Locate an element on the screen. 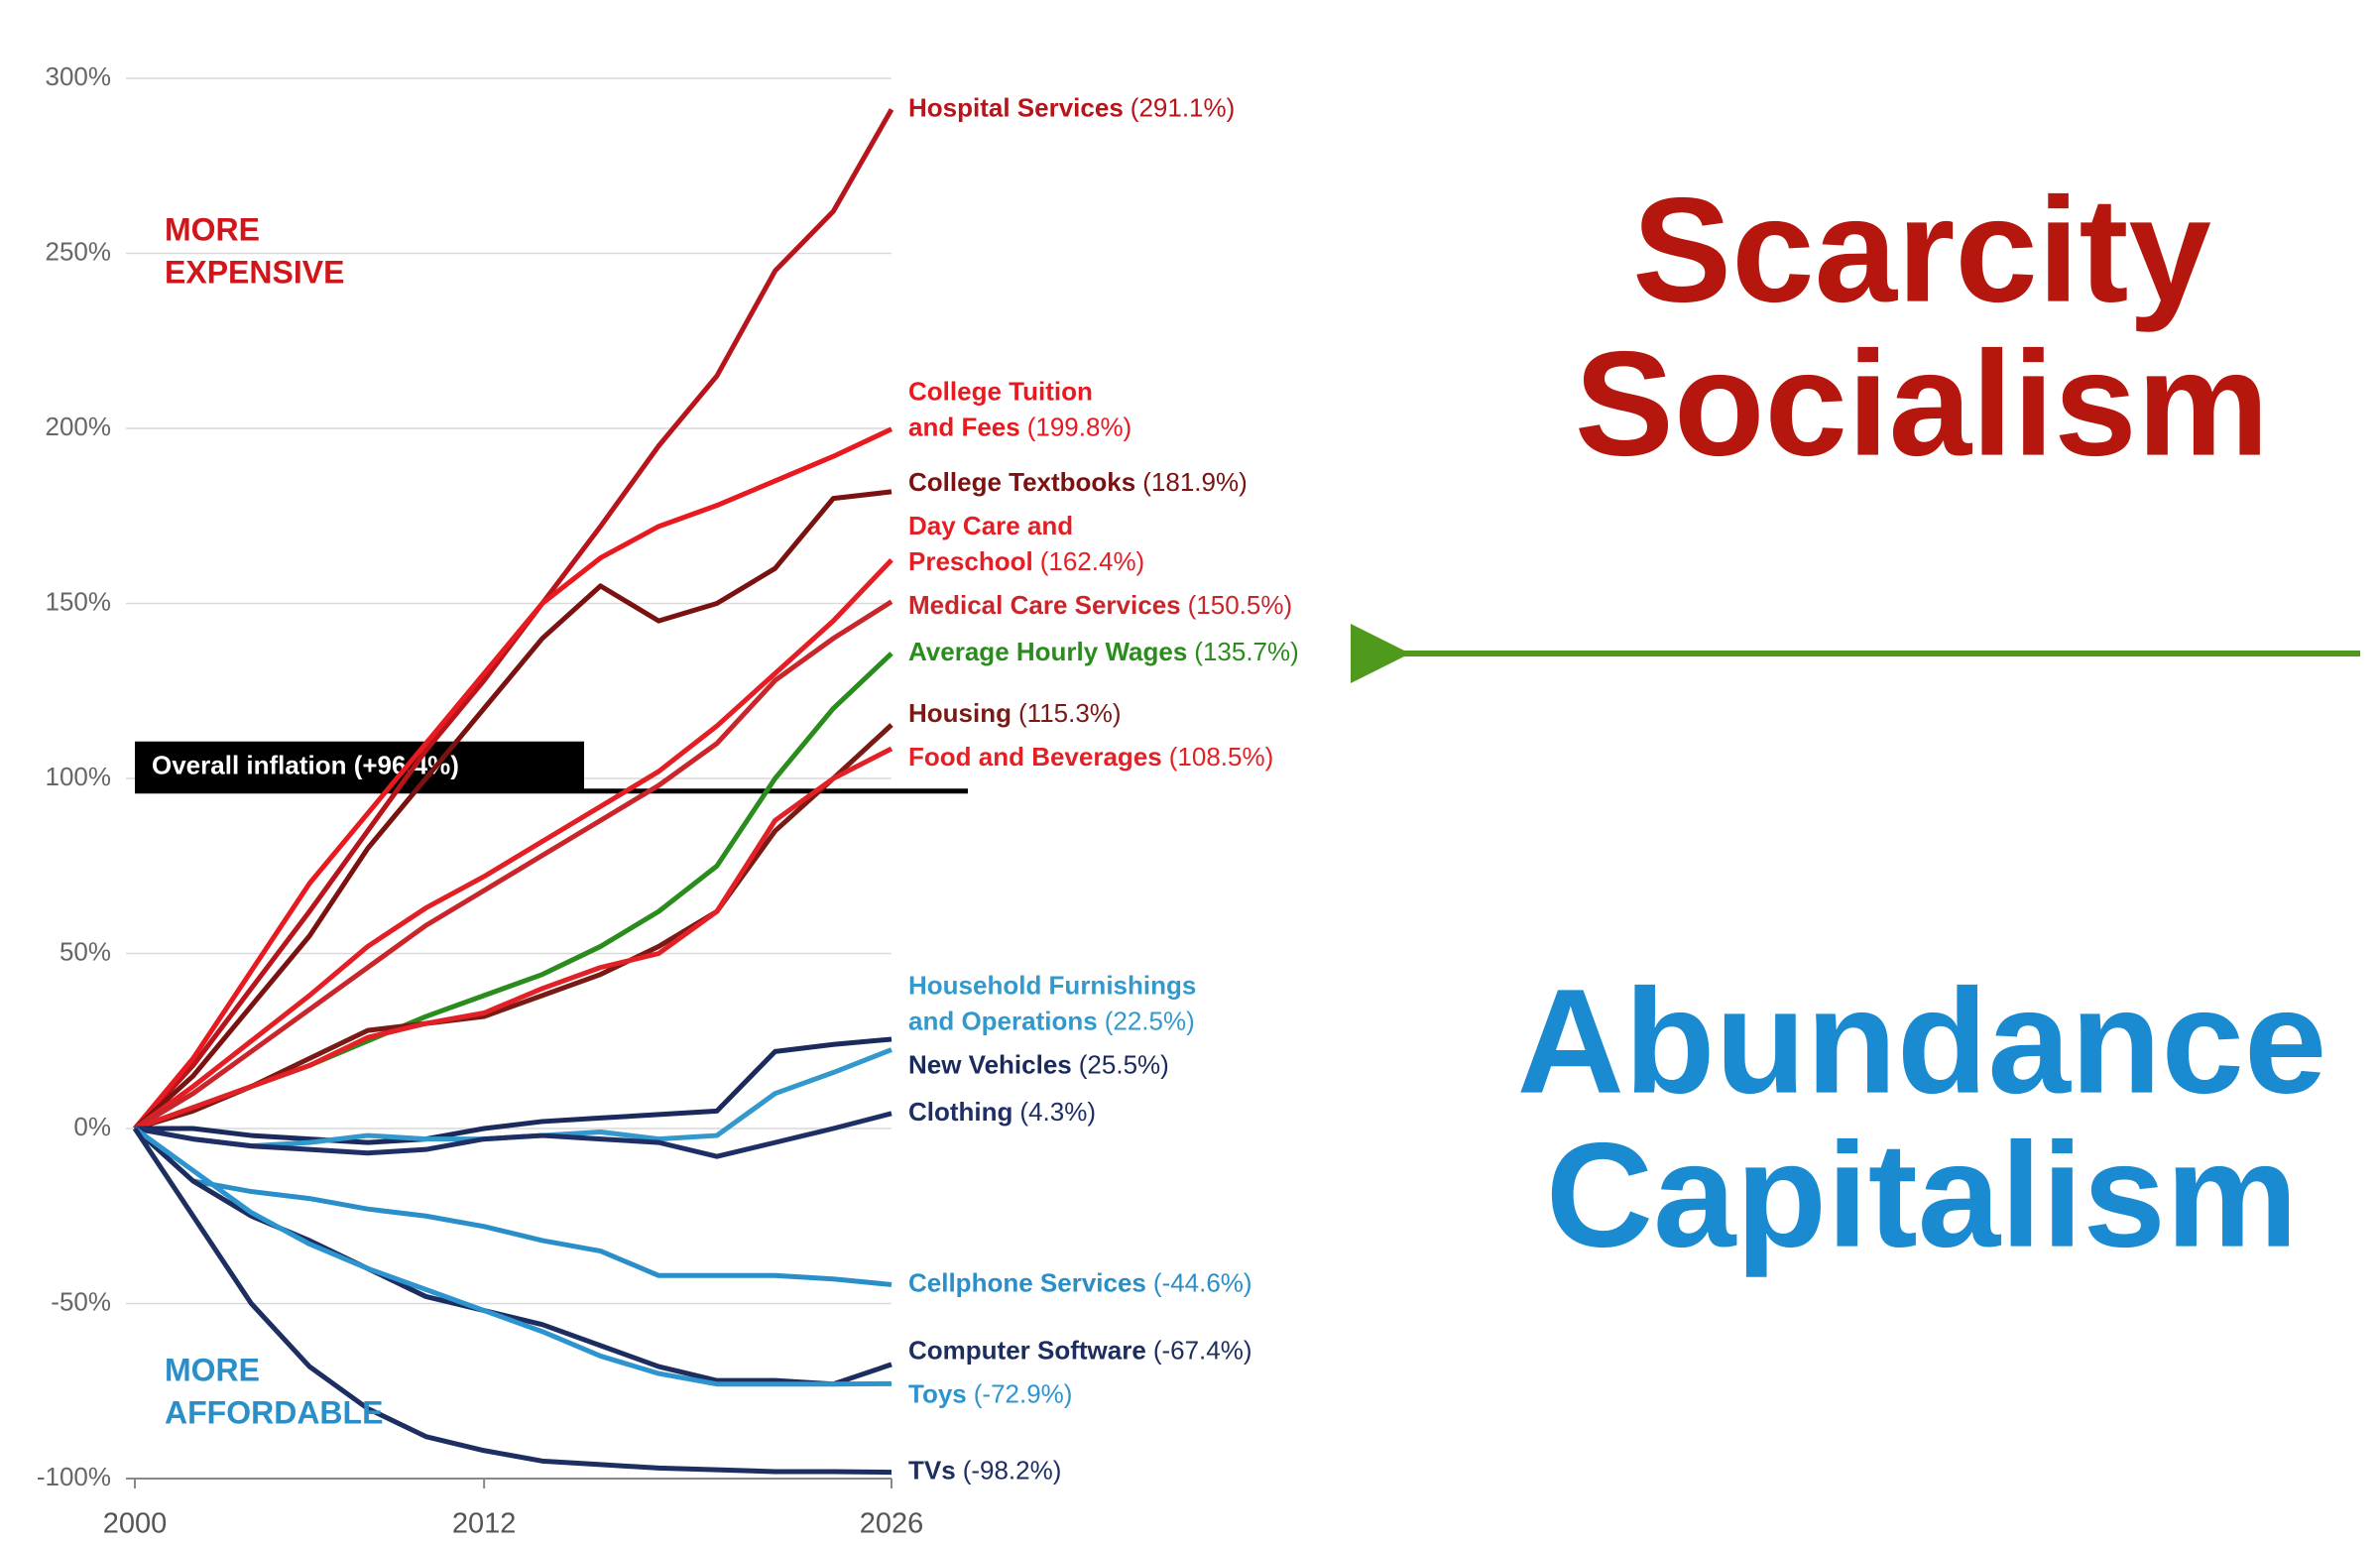 Image resolution: width=2380 pixels, height=1545 pixels. callout-text: Capitalism is located at coordinates (1922, 1195).